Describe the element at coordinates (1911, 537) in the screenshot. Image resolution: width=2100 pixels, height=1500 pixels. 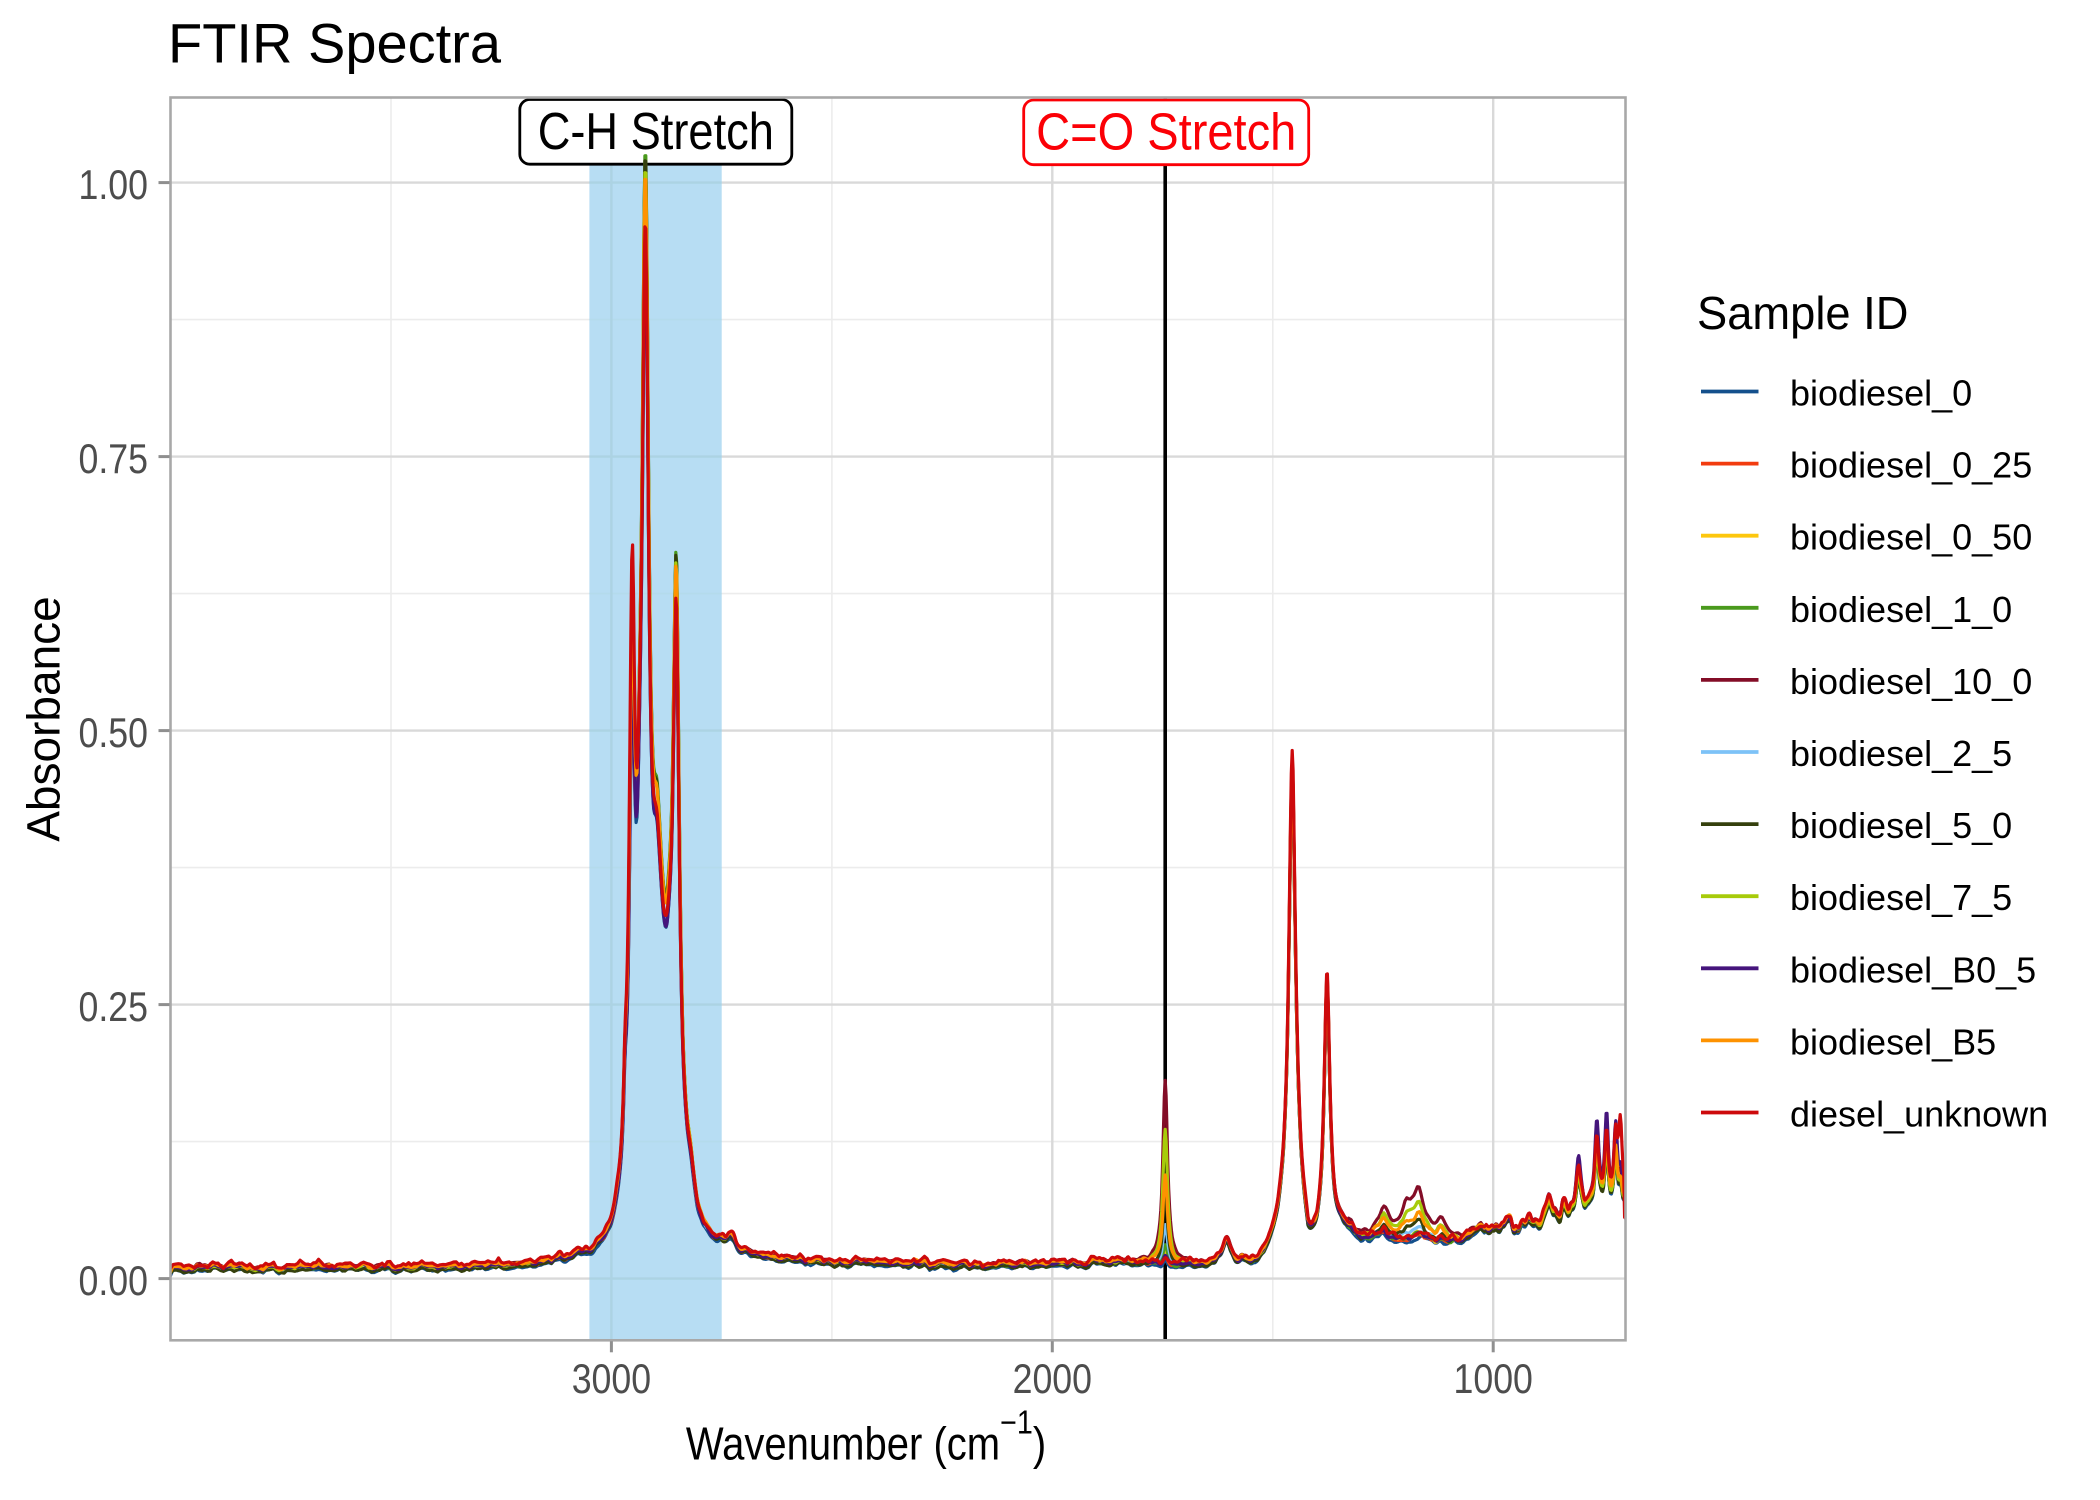
I see `svg-text: biodiesel_0_50` at that location.